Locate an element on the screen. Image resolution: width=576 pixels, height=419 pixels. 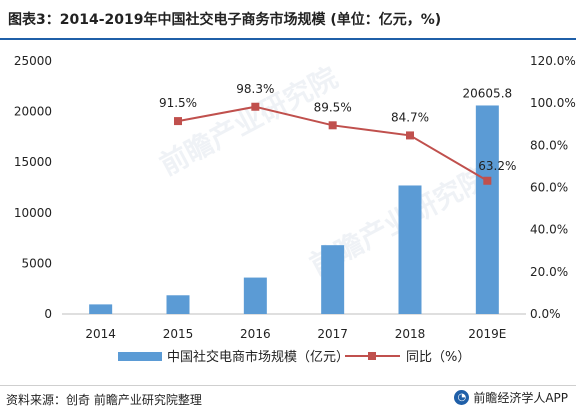
chart-title: 图表3：2014-2019年中国社交电子商务市场规模 (单位：亿元，%) is located at coordinates (225, 20).